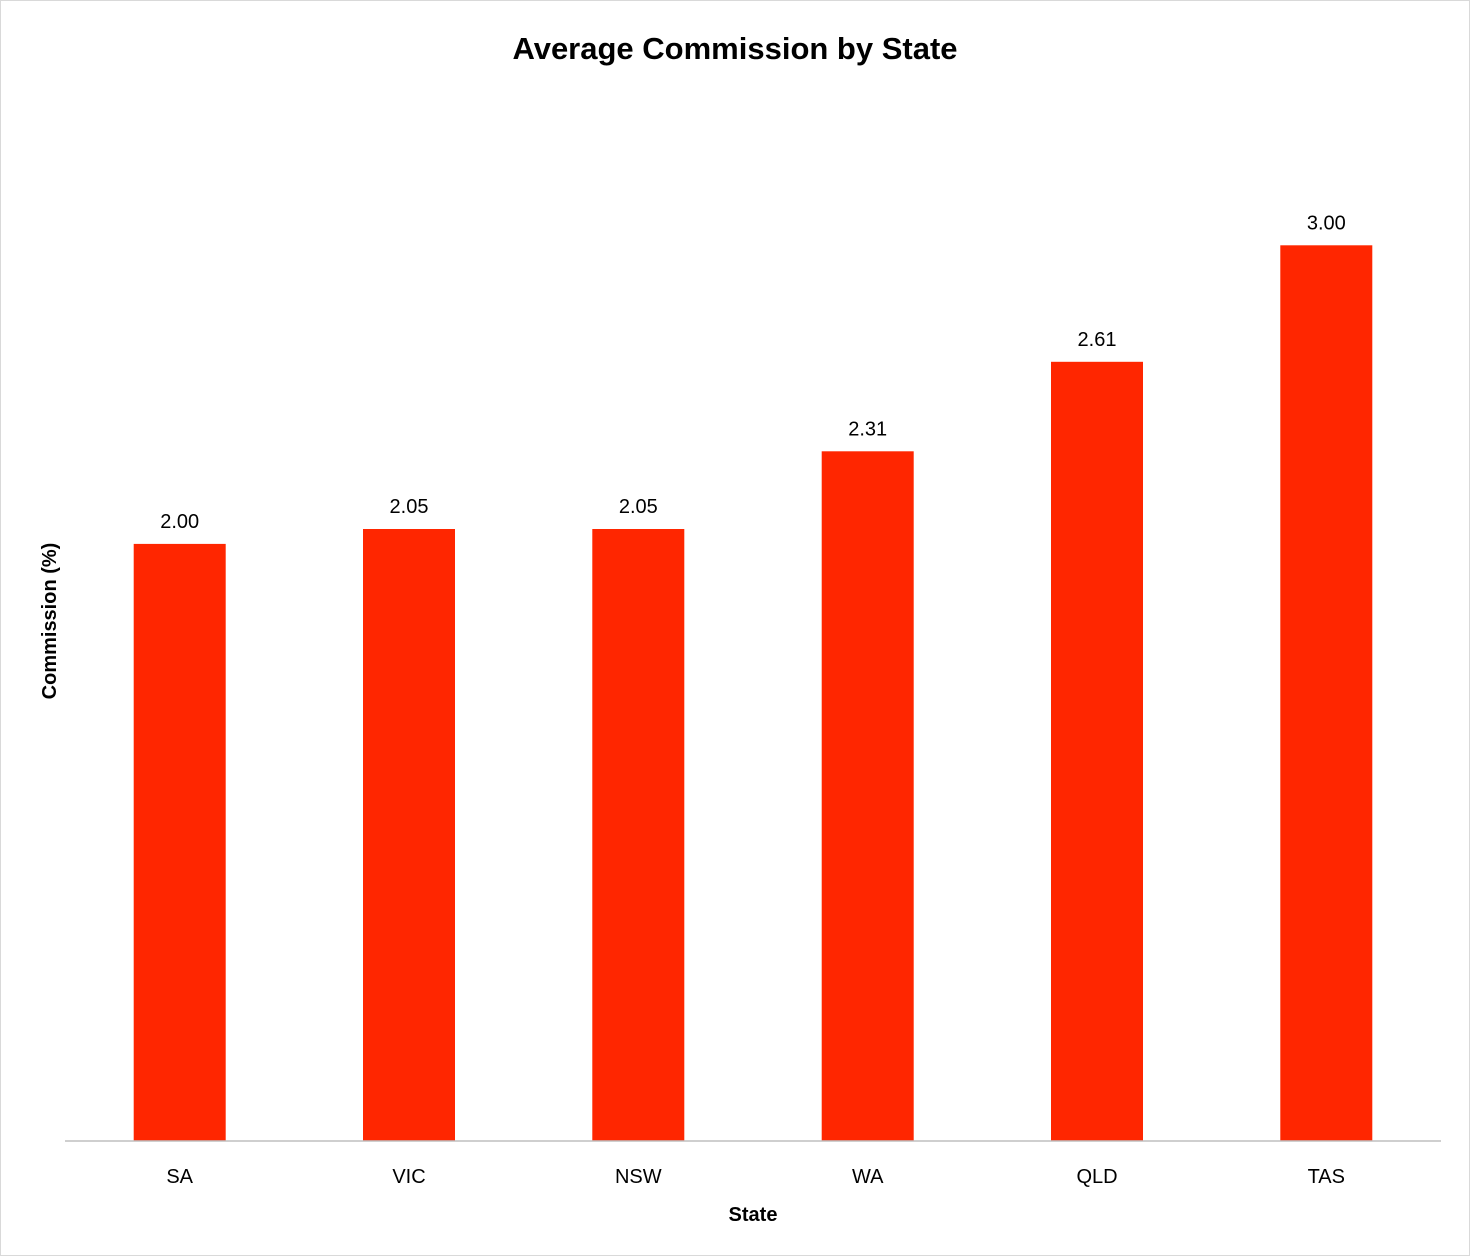 The width and height of the screenshot is (1470, 1256). I want to click on data-label-qld: 2.61, so click(1097, 340).